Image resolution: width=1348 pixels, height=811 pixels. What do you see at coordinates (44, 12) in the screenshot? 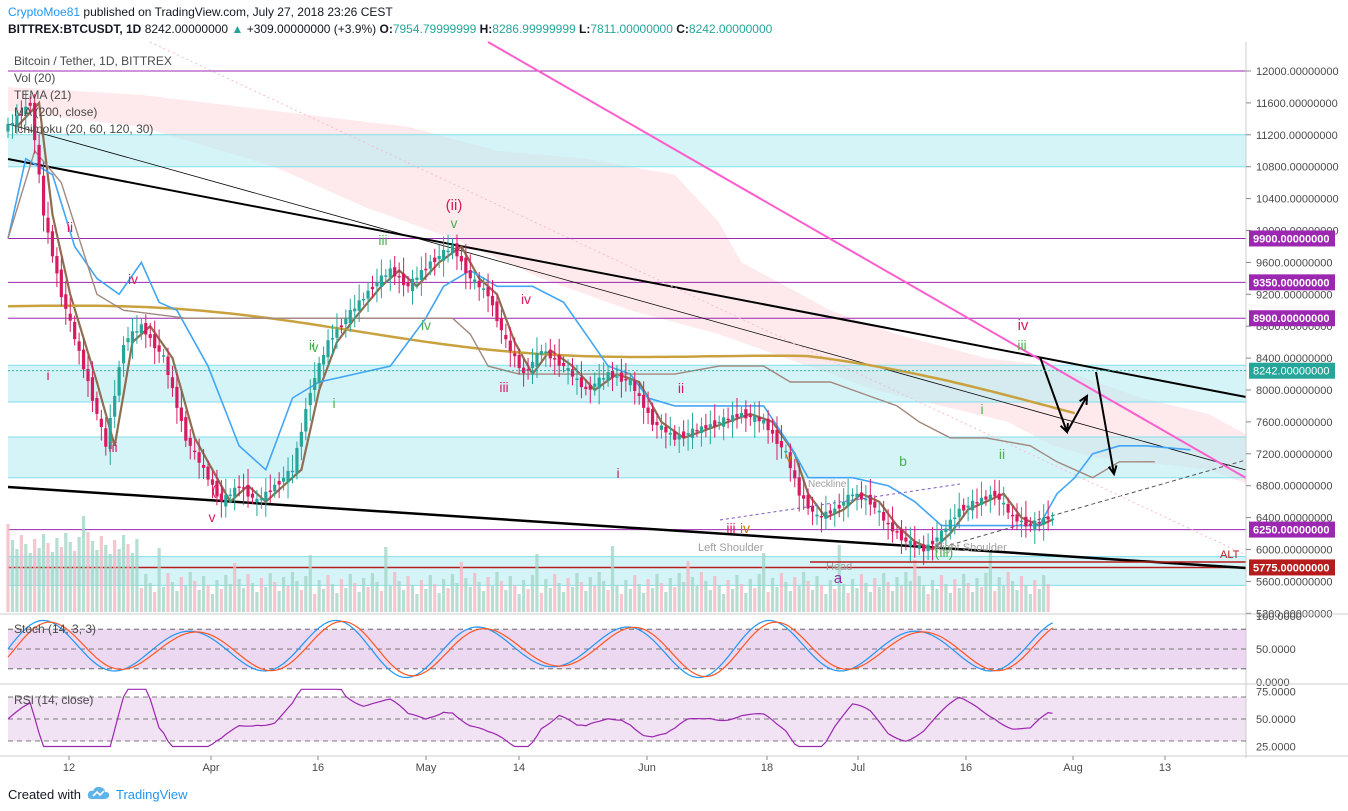
I see `author-link: CryptoMoe81` at bounding box center [44, 12].